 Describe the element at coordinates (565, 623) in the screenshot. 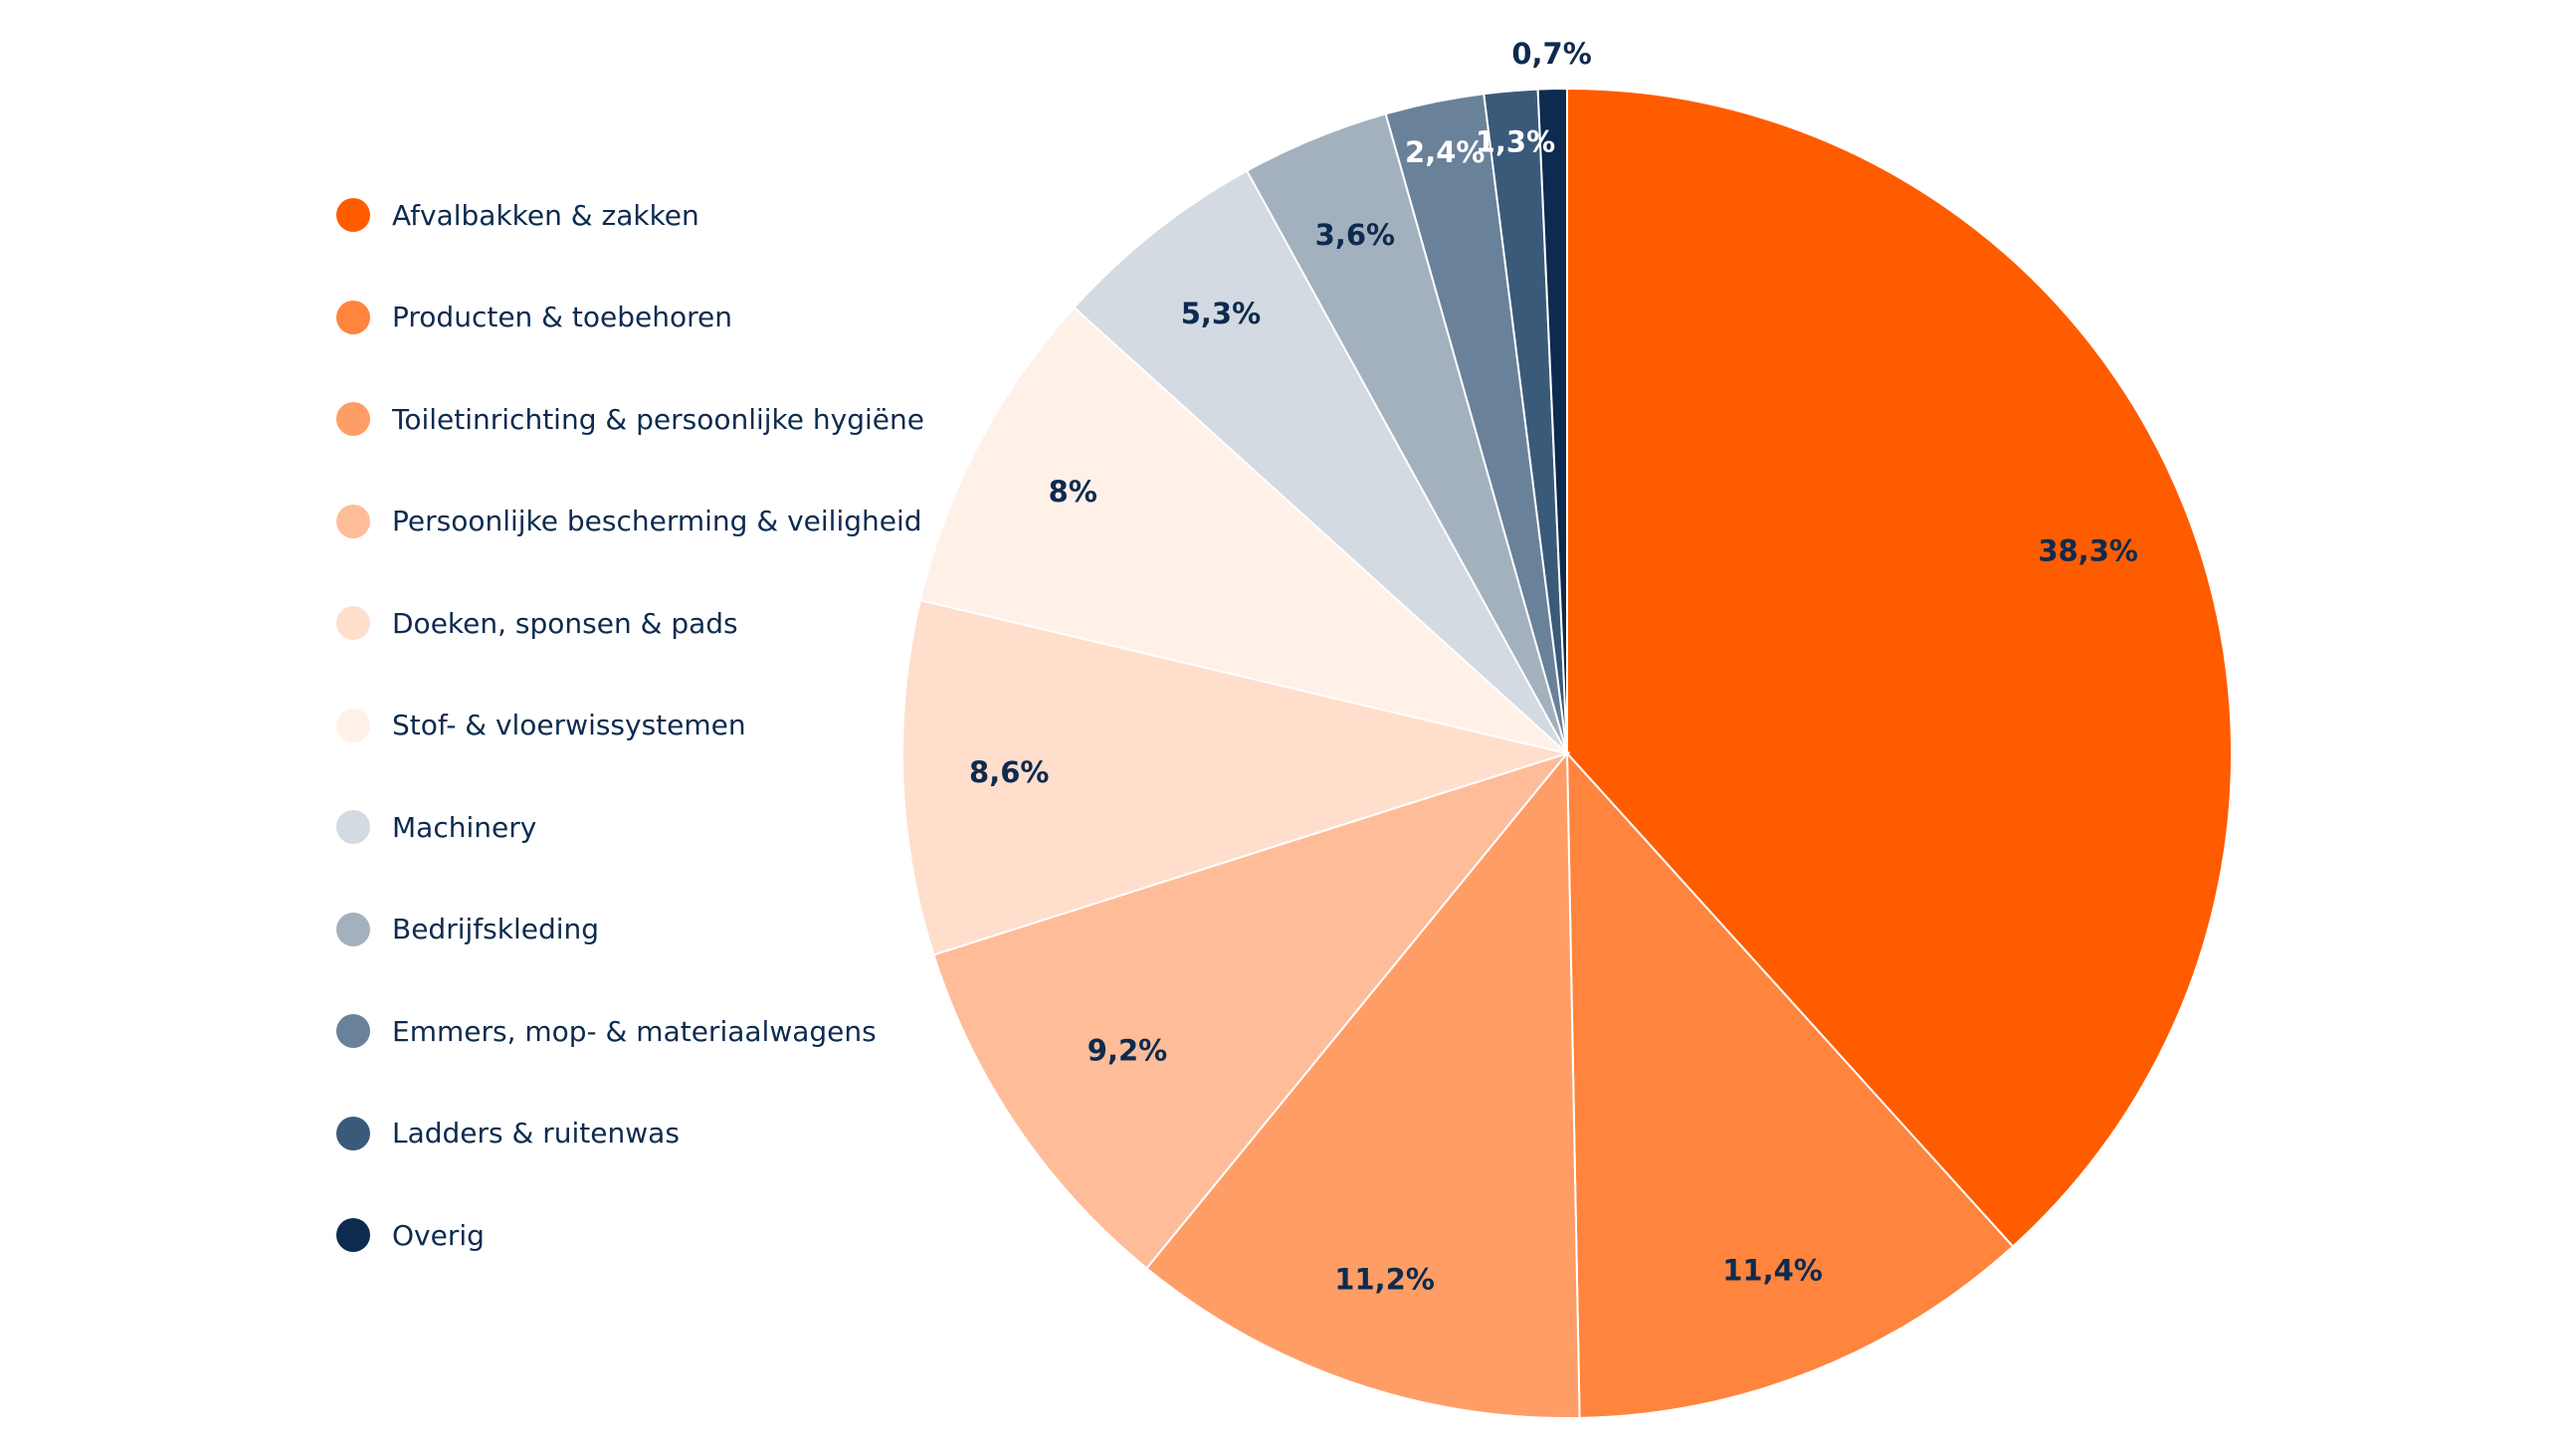

I see `legend-label: Doeken, sponsen & pads` at that location.